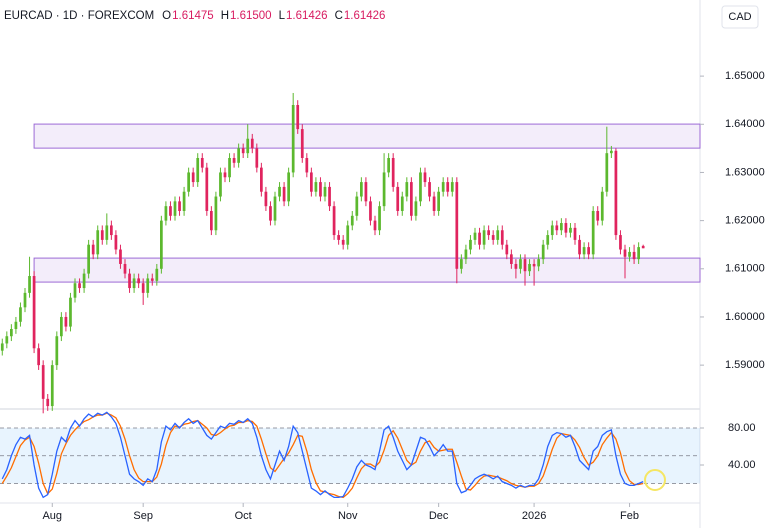 The height and width of the screenshot is (528, 780). I want to click on x-tick-label: Aug, so click(52, 516).